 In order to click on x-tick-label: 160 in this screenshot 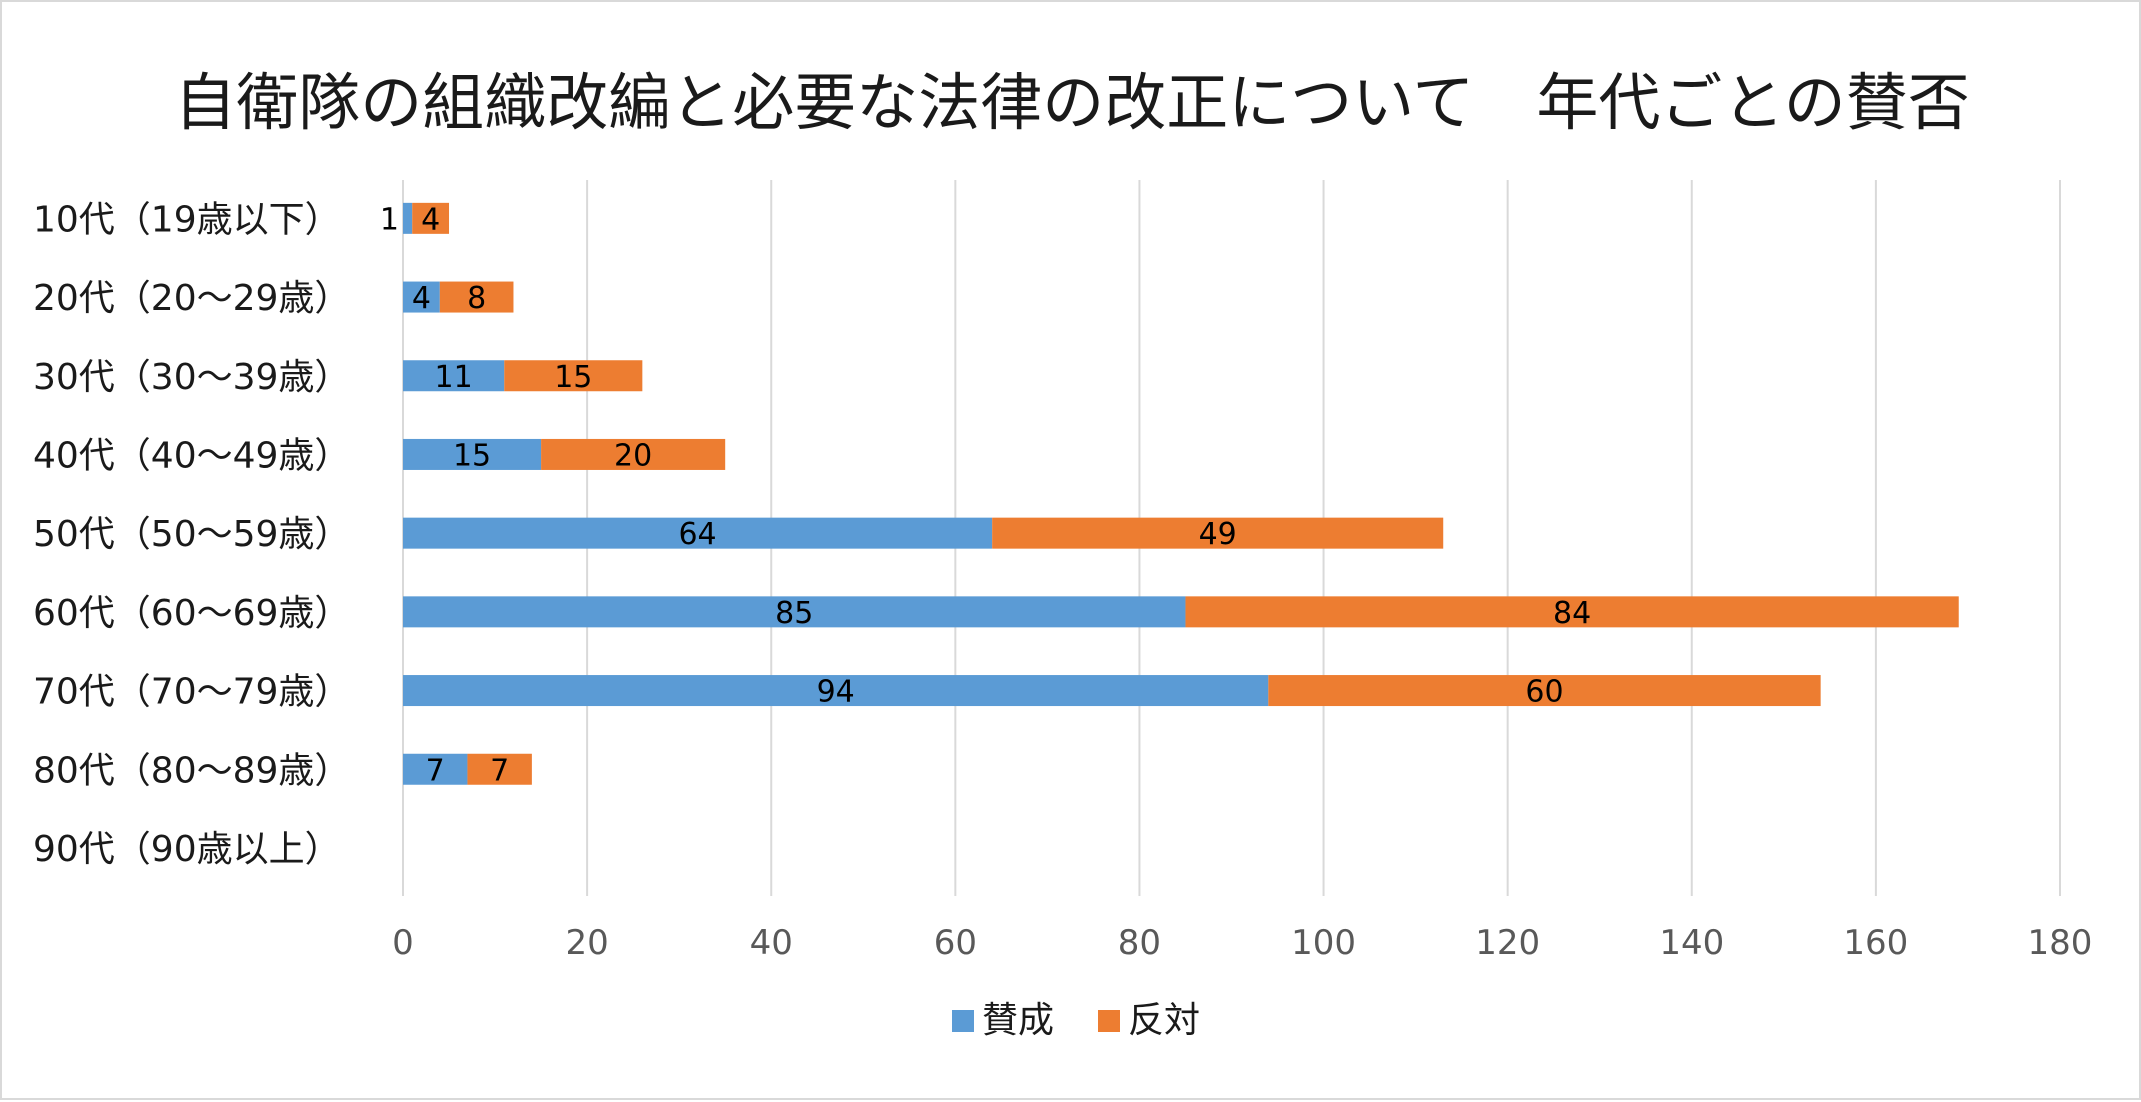, I will do `click(1875, 943)`.